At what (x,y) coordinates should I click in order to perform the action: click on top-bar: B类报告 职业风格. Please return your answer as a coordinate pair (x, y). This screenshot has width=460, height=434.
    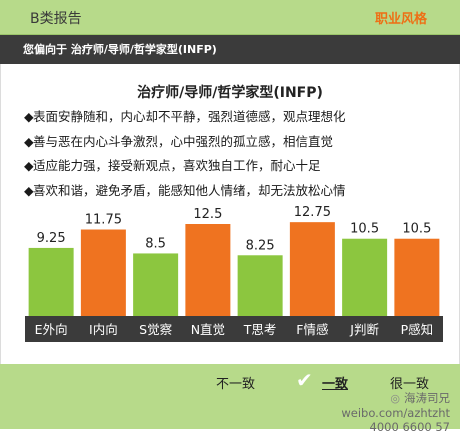
    Looking at the image, I should click on (230, 17).